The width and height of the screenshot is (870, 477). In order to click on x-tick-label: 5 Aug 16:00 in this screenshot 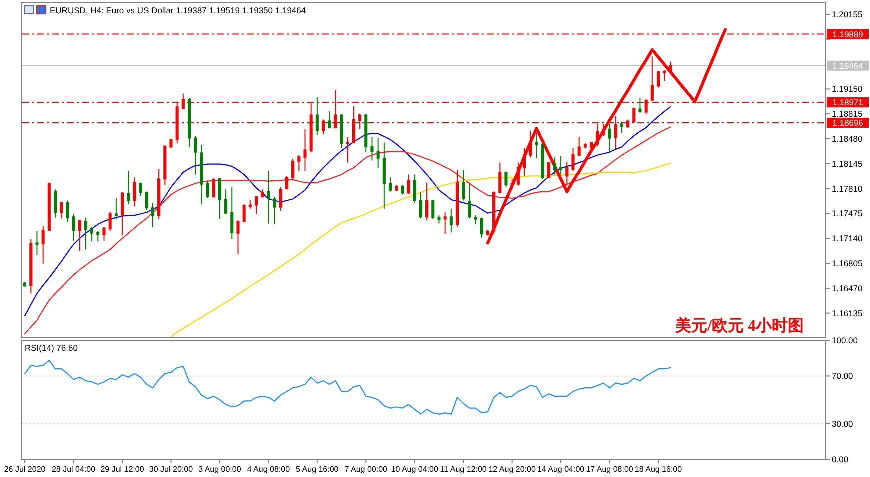, I will do `click(318, 469)`.